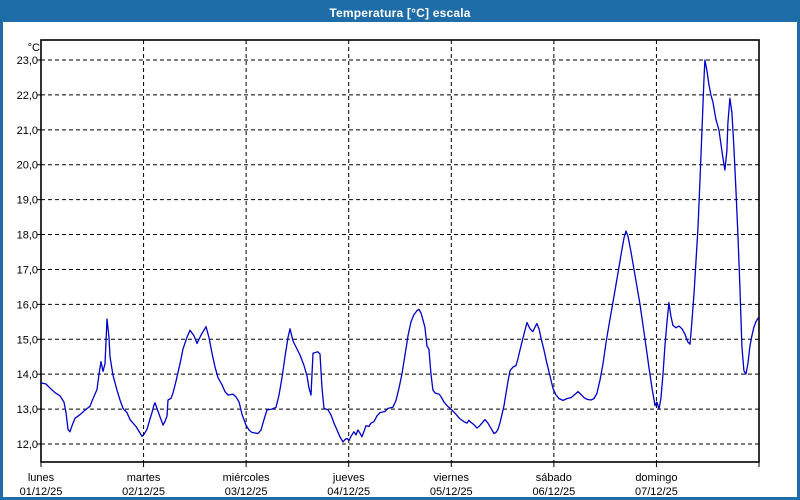 This screenshot has height=500, width=800. I want to click on y-axis-unit-label: °C, so click(34, 48).